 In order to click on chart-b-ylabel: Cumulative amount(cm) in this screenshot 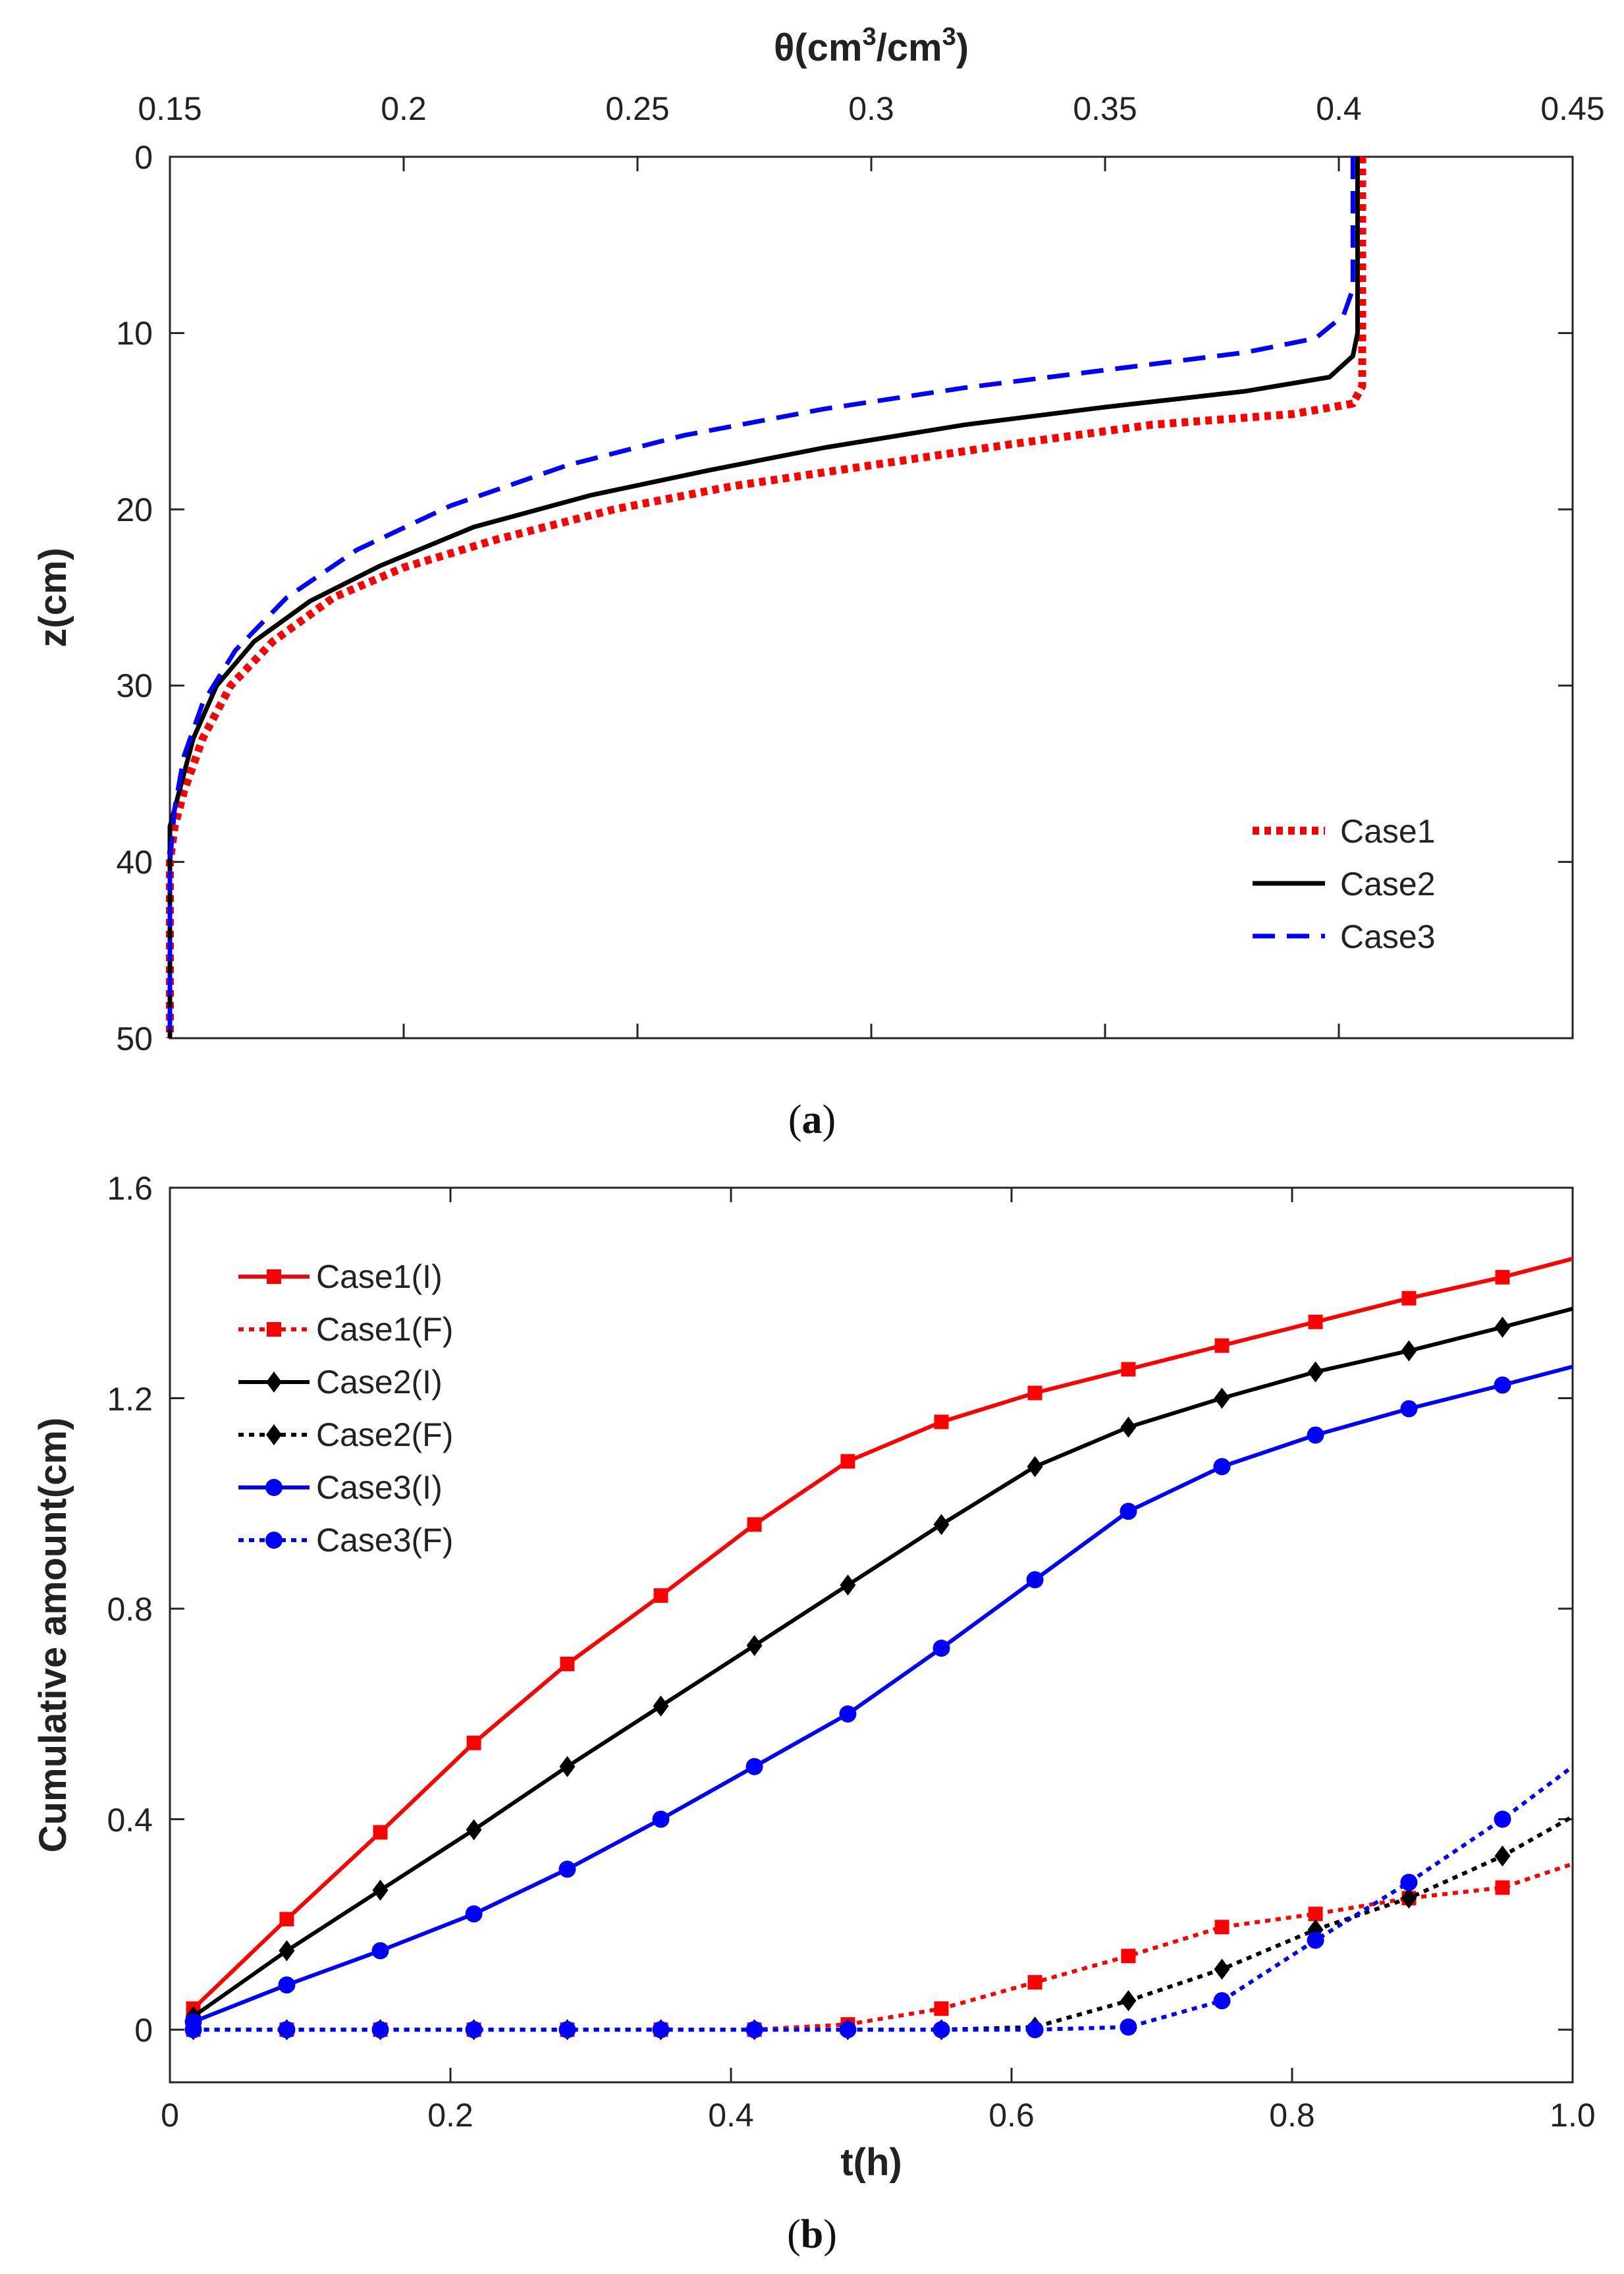, I will do `click(53, 1635)`.